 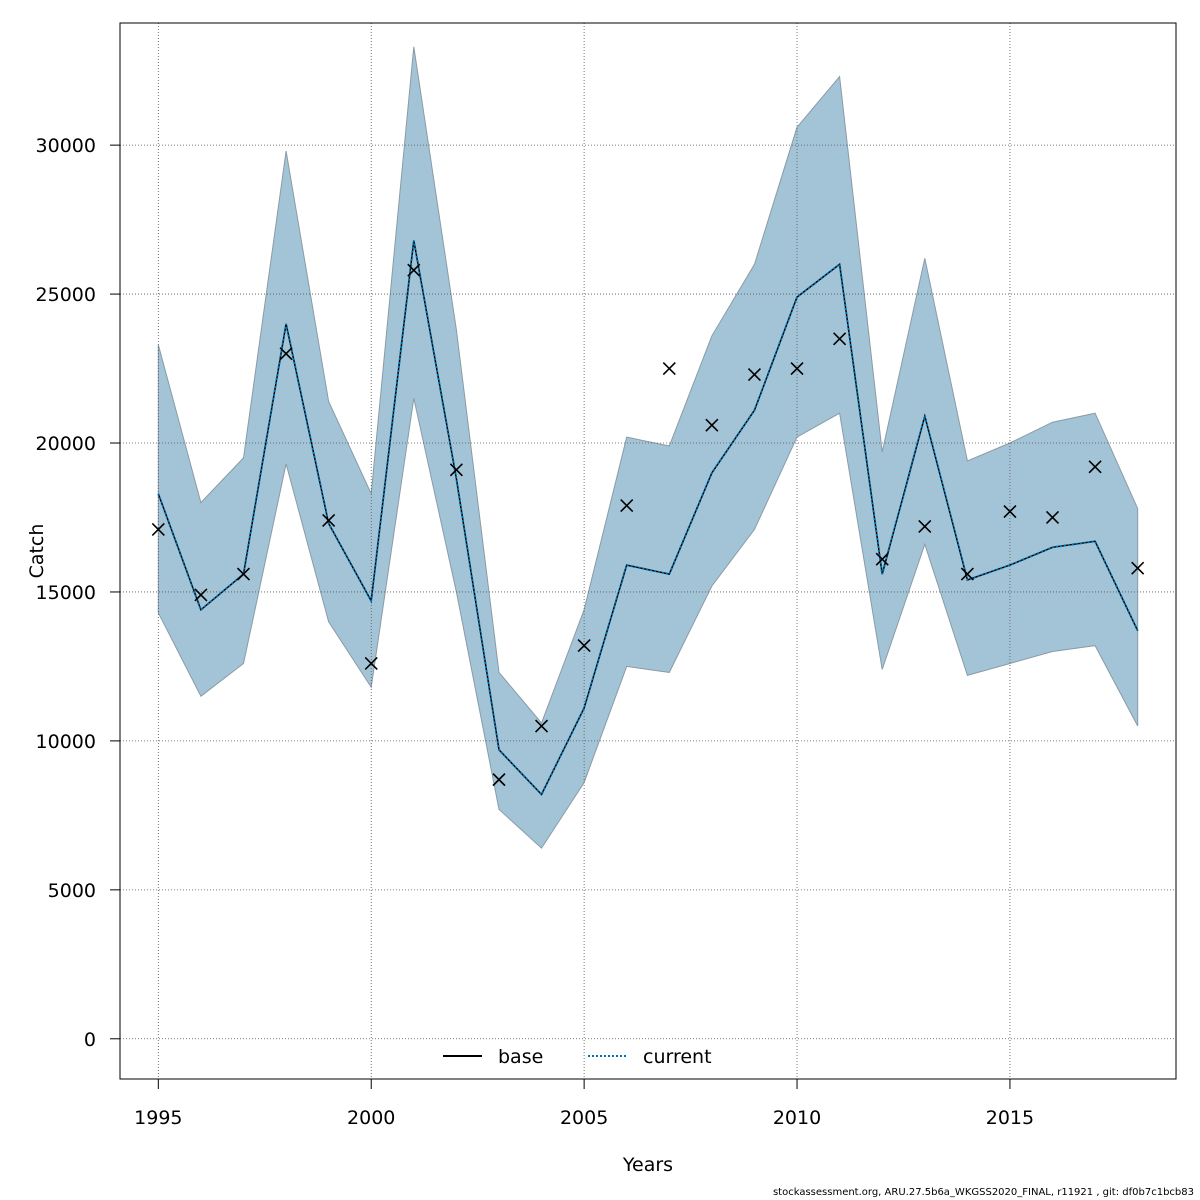 I want to click on y-tick-label: 25000, so click(x=66, y=295).